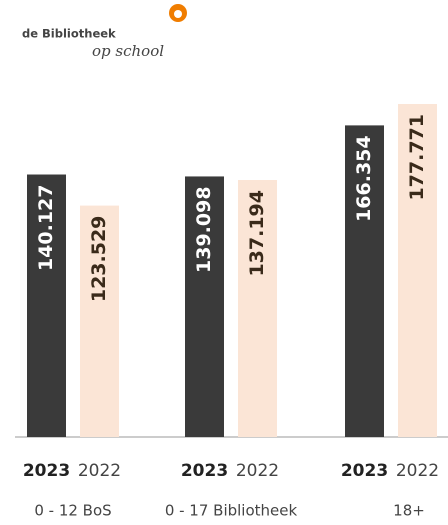 The width and height of the screenshot is (448, 525). What do you see at coordinates (417, 157) in the screenshot?
I see `value-label: 177.771` at bounding box center [417, 157].